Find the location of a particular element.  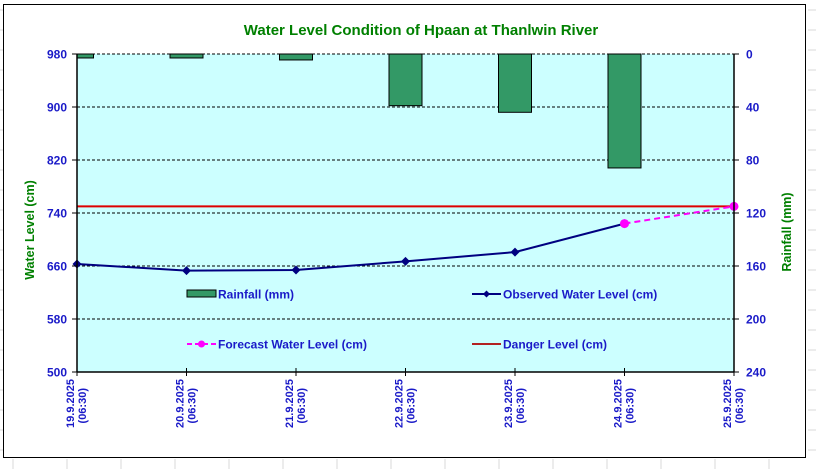

x-tick-date: 23.9.2025 is located at coordinates (509, 403).